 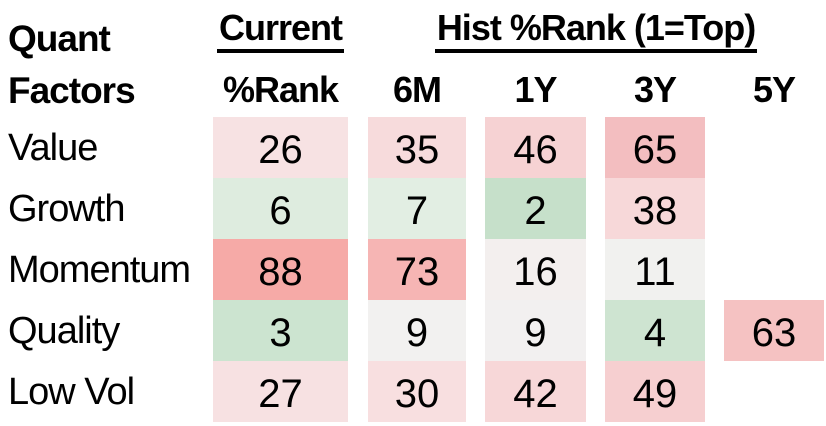 I want to click on column-header-percent-rank: %Rank, so click(x=280, y=89).